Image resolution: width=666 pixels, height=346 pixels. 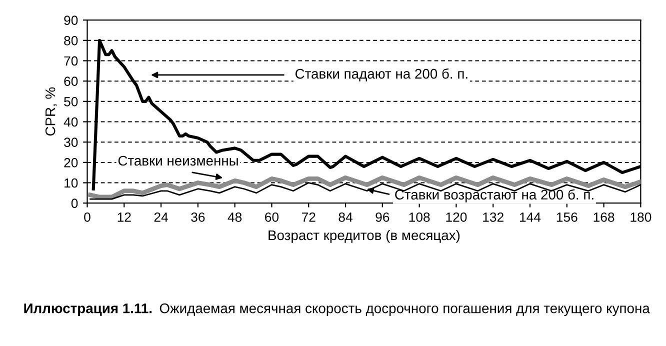 What do you see at coordinates (494, 195) in the screenshot?
I see `annotation: Ставки возрастают на 200 б. п.` at bounding box center [494, 195].